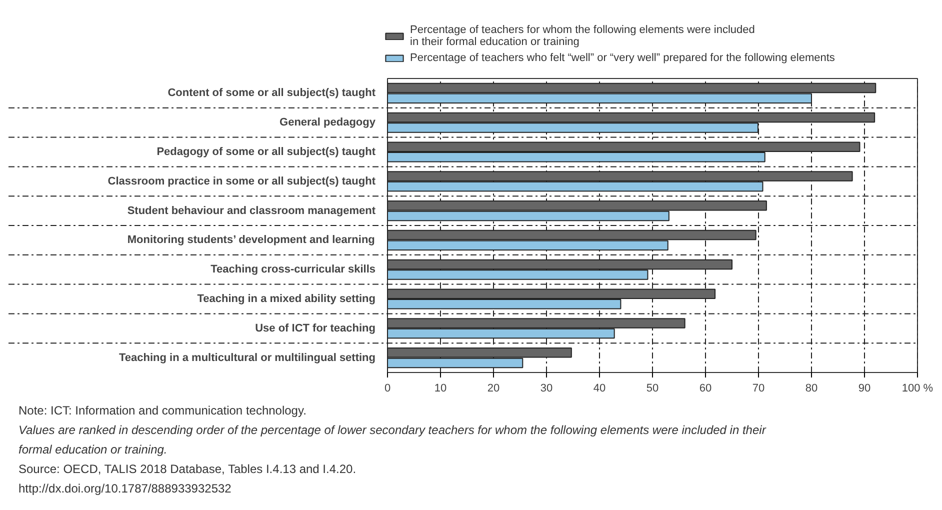  I want to click on x-tick-label: 60, so click(705, 388).